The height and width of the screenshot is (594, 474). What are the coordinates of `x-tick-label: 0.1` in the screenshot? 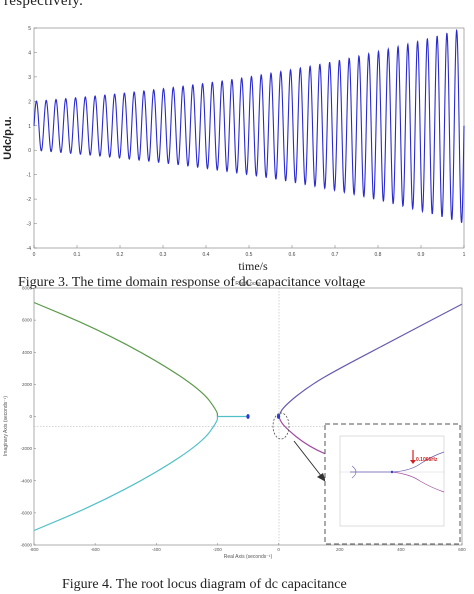 It's located at (77, 255).